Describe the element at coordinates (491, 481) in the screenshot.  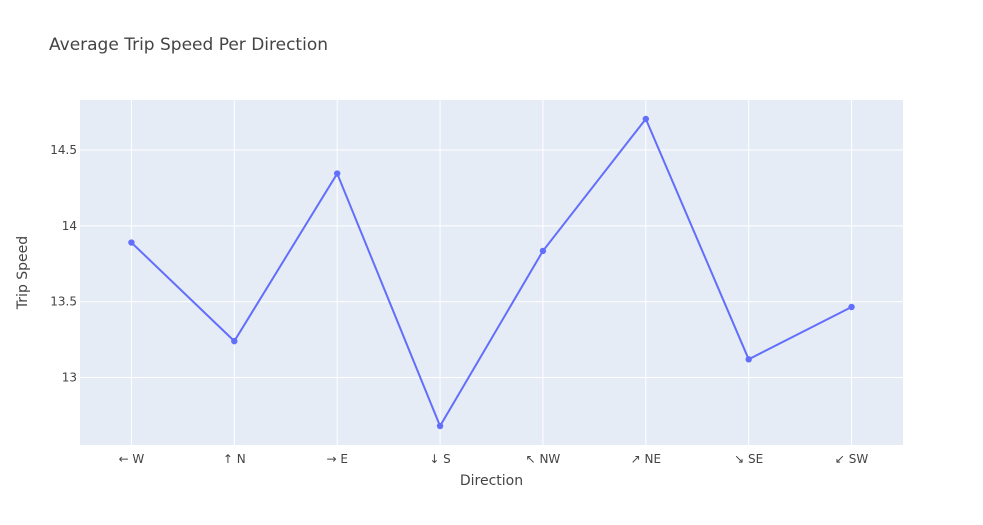
I see `x-axis-title: Direction` at that location.